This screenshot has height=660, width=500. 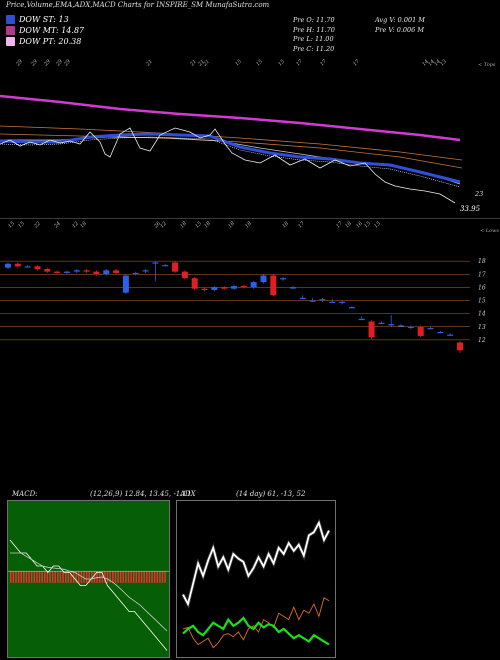 What do you see at coordinates (188, 494) in the screenshot?
I see `adx-label: ADX` at bounding box center [188, 494].